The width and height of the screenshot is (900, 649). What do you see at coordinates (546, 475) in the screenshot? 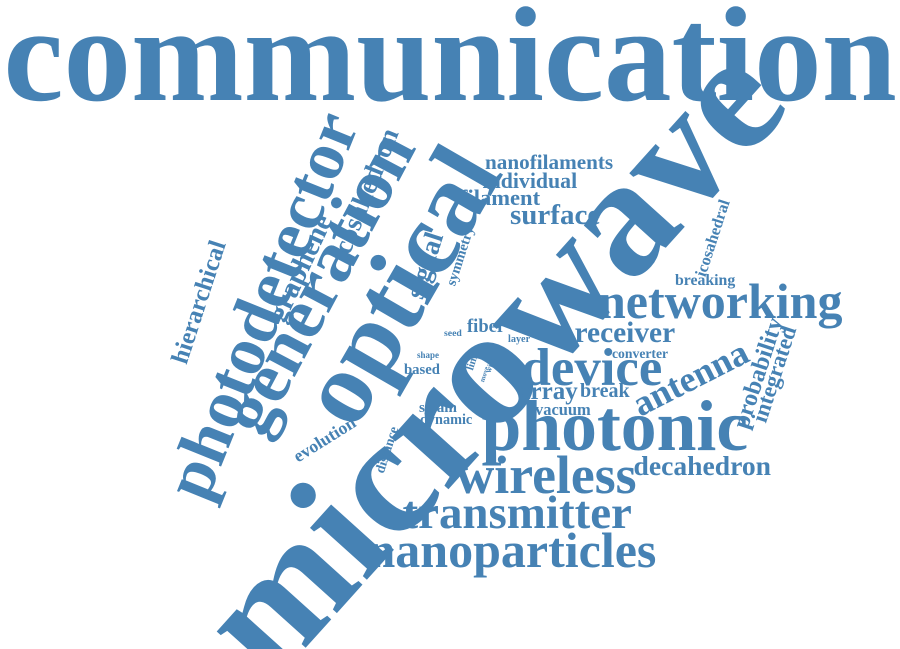
I see `word-wireless: wireless` at bounding box center [546, 475].